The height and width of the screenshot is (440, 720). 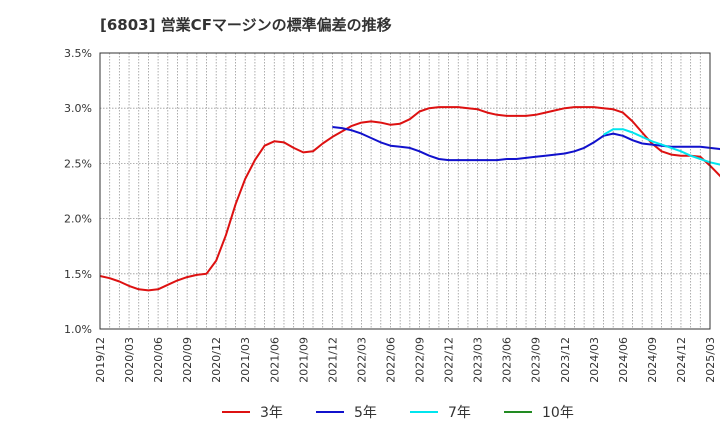 What do you see at coordinates (459, 413) in the screenshot?
I see `legend-label: 7年` at bounding box center [459, 413].